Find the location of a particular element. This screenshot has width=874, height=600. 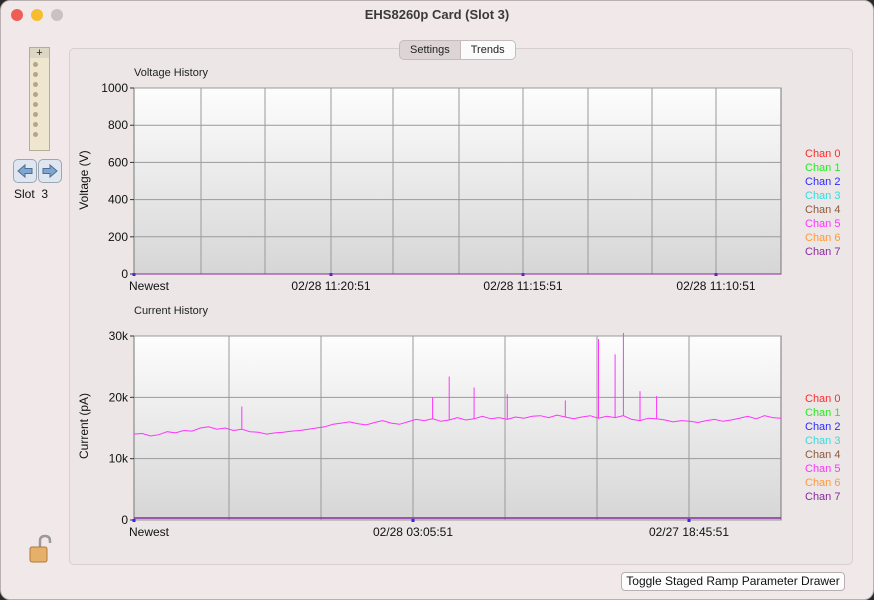

tab-bar: Settings Trends is located at coordinates (457, 50).